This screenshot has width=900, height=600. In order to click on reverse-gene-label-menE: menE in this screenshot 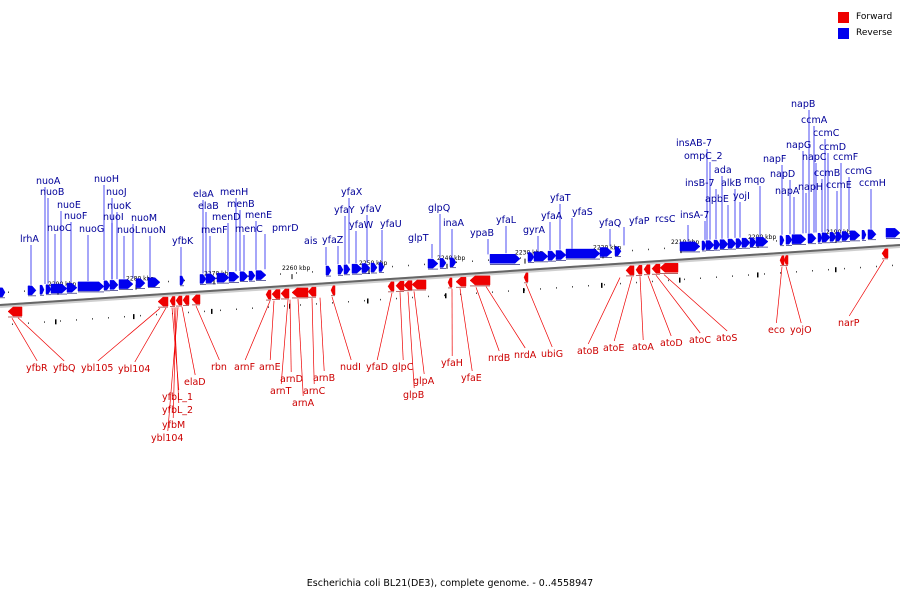, I will do `click(258, 215)`.